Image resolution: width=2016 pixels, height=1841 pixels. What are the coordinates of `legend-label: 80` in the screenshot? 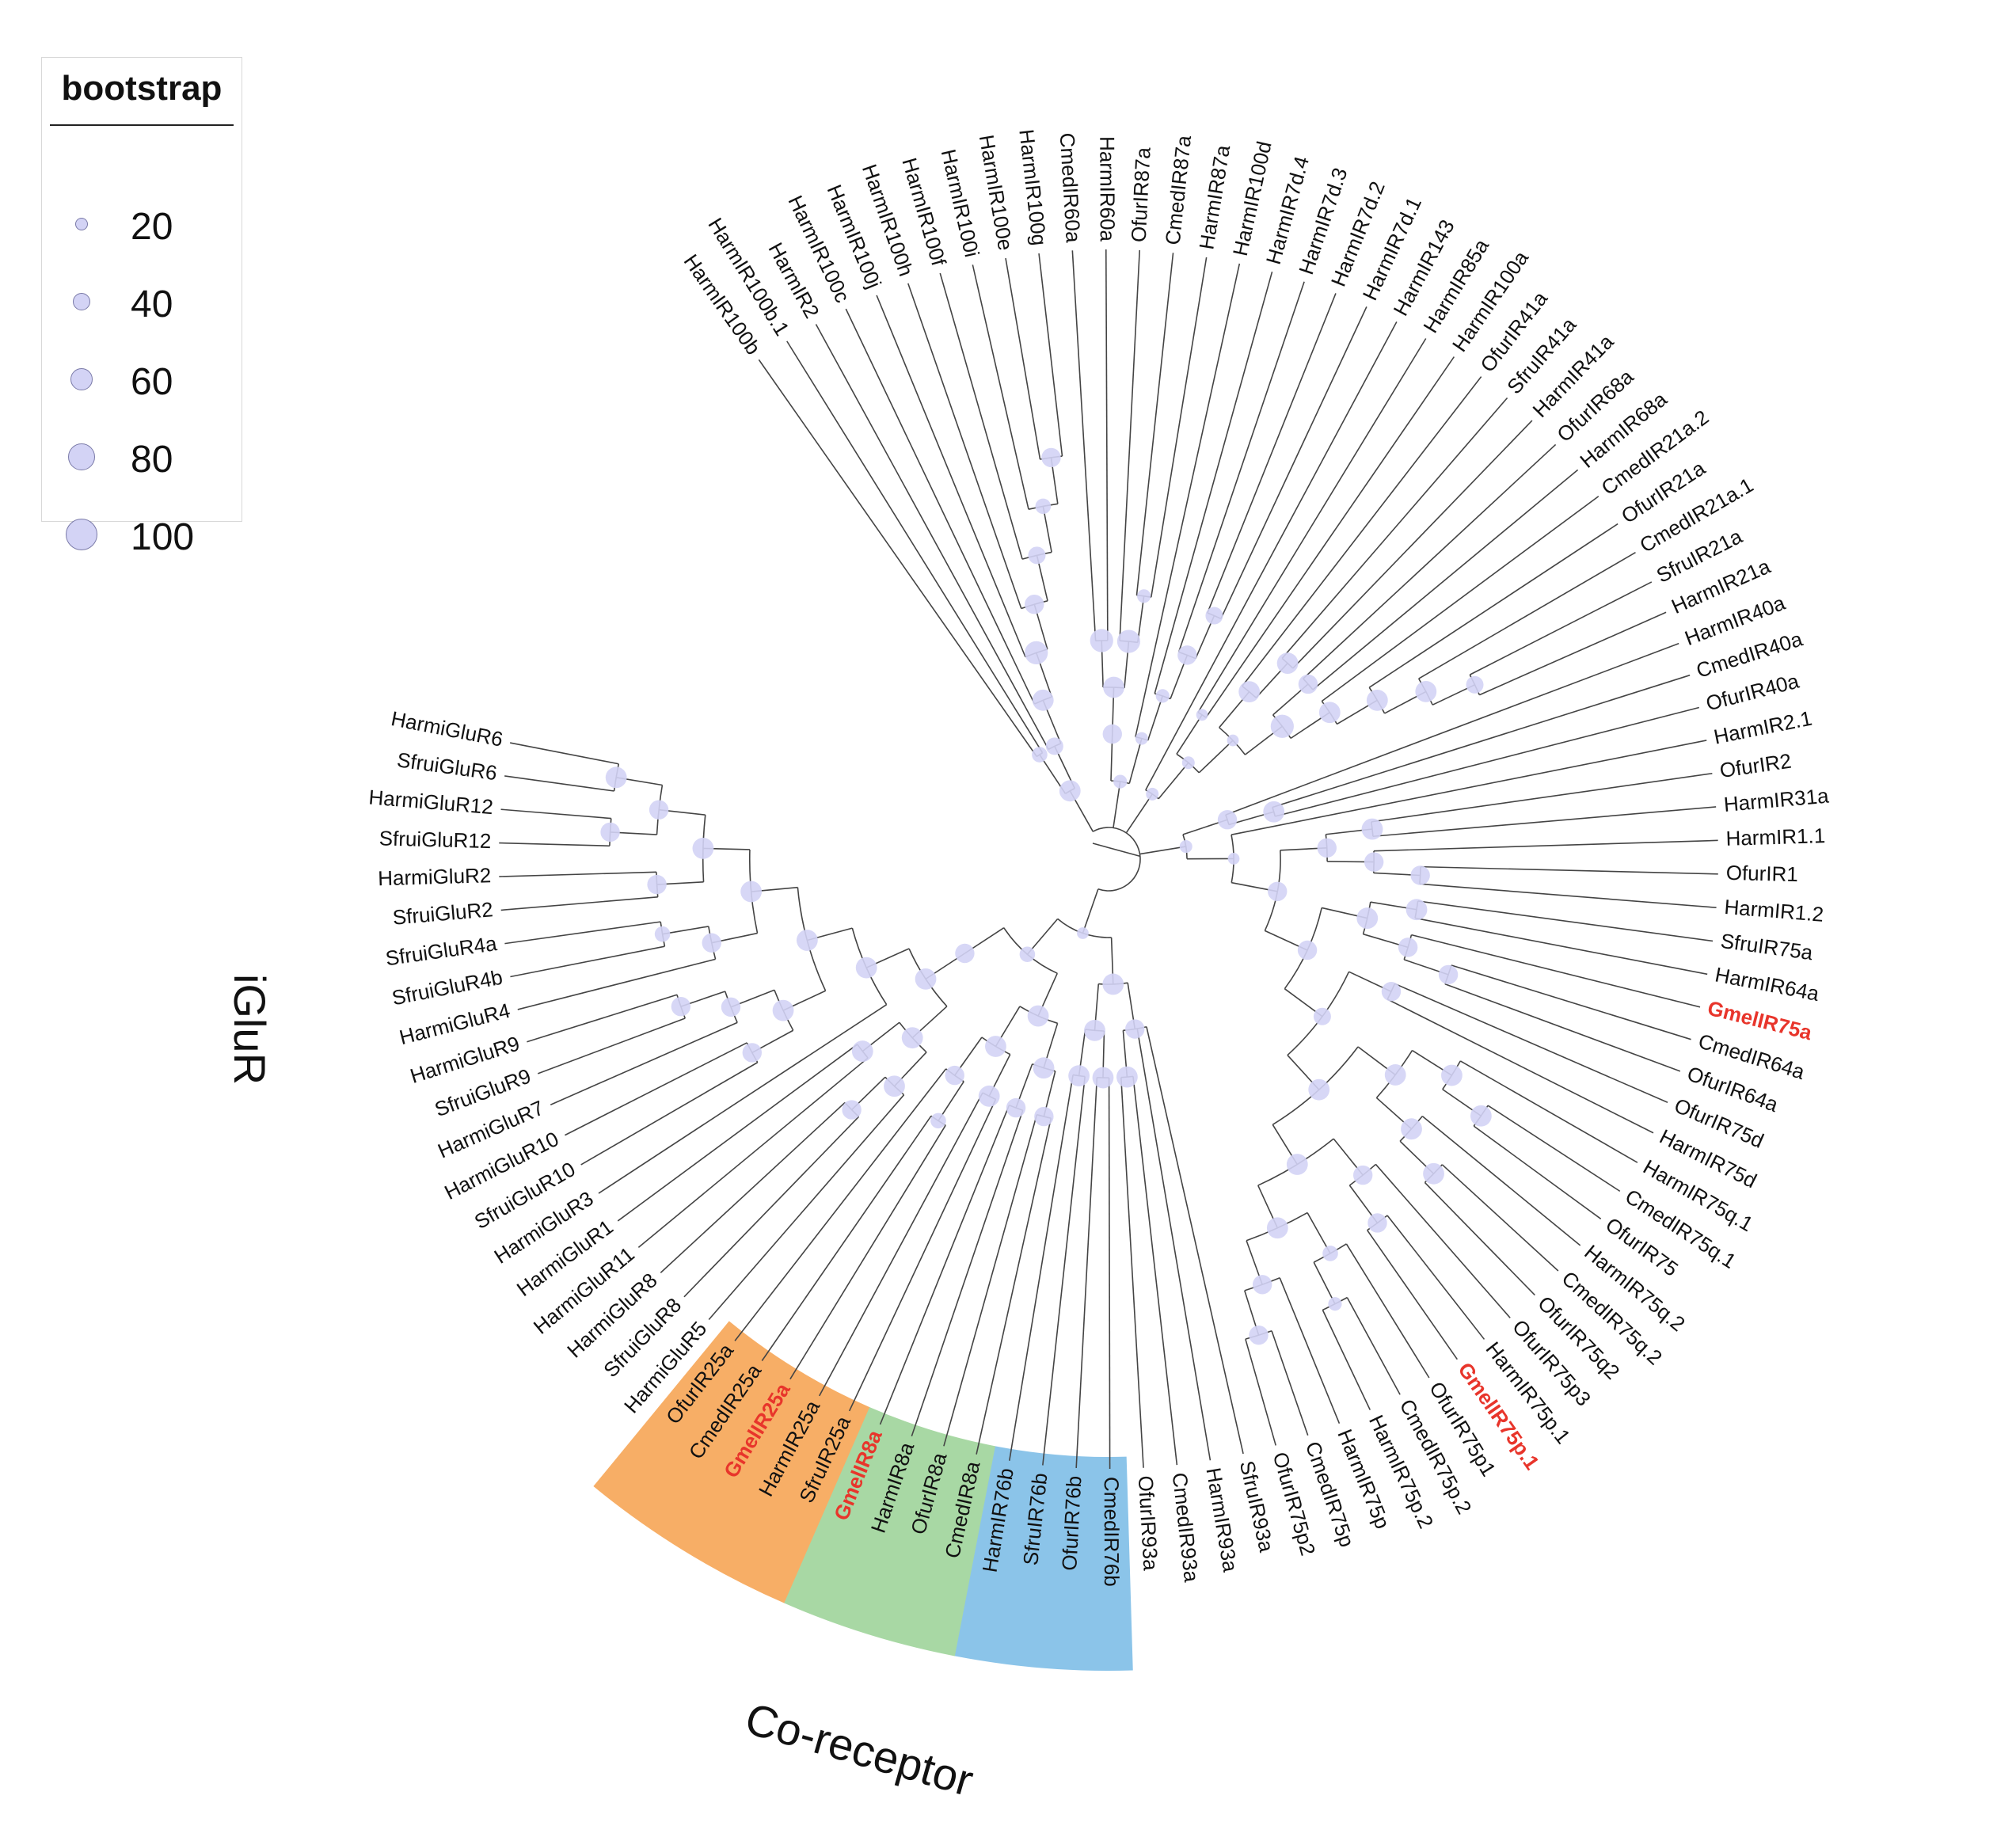 It's located at (152, 460).